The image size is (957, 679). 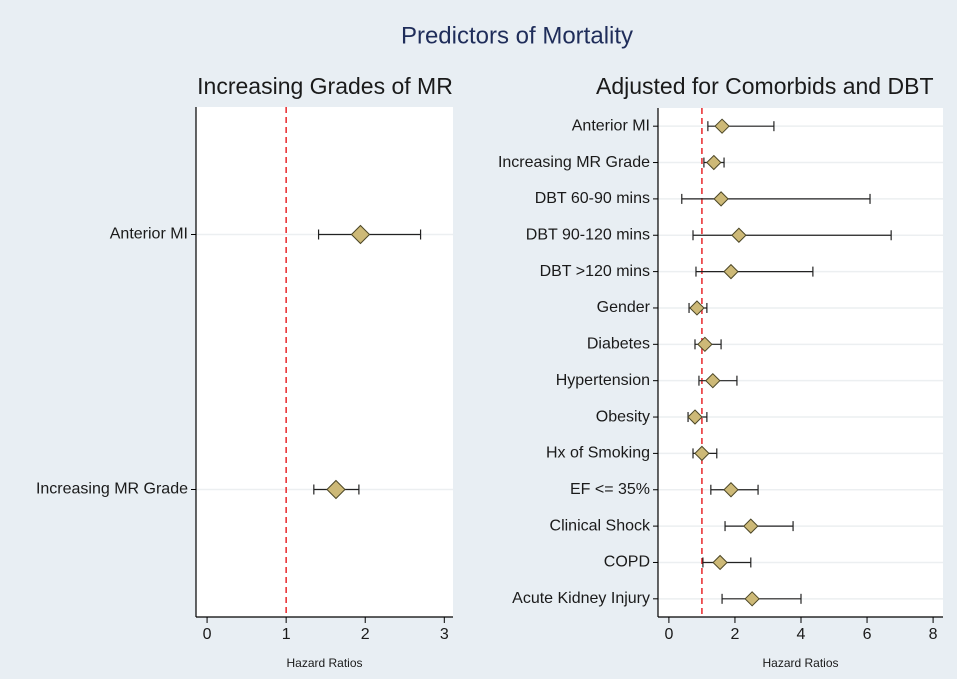 I want to click on category-label: EF <= 35%, so click(x=610, y=489).